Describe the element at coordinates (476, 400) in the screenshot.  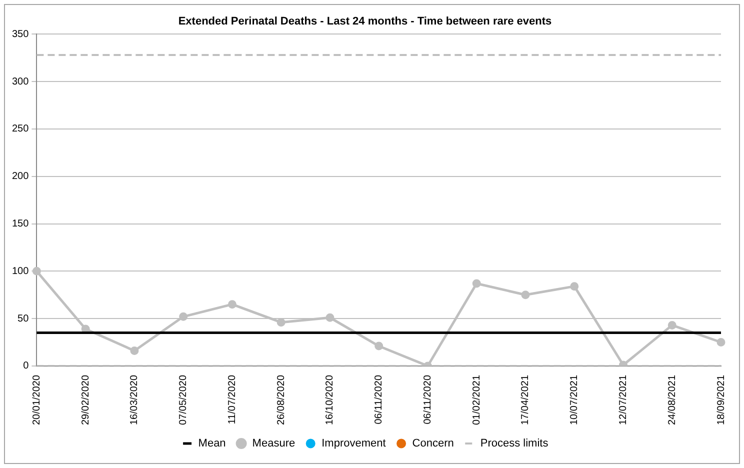
I see `x-tick-label: 01/02/2021` at that location.